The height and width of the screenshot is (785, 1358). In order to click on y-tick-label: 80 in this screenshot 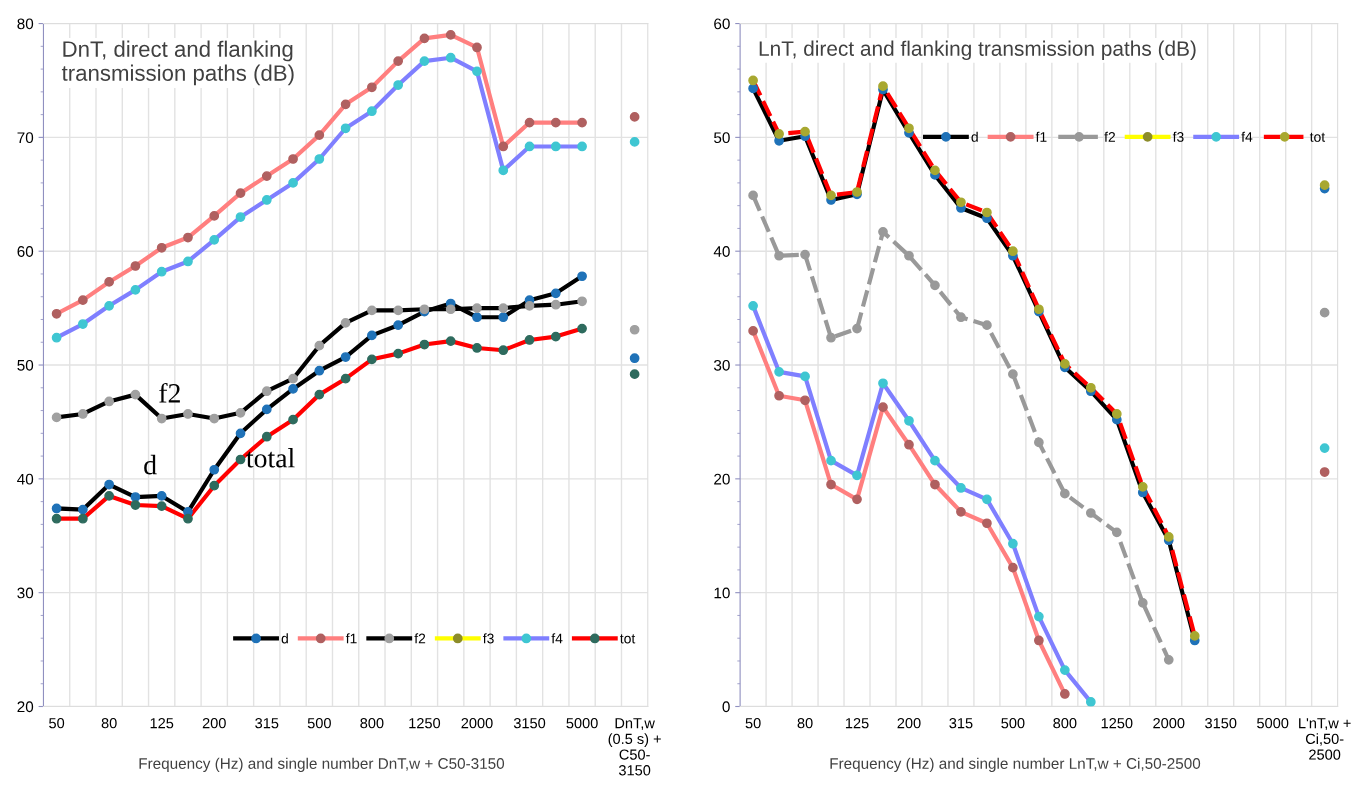, I will do `click(25, 24)`.